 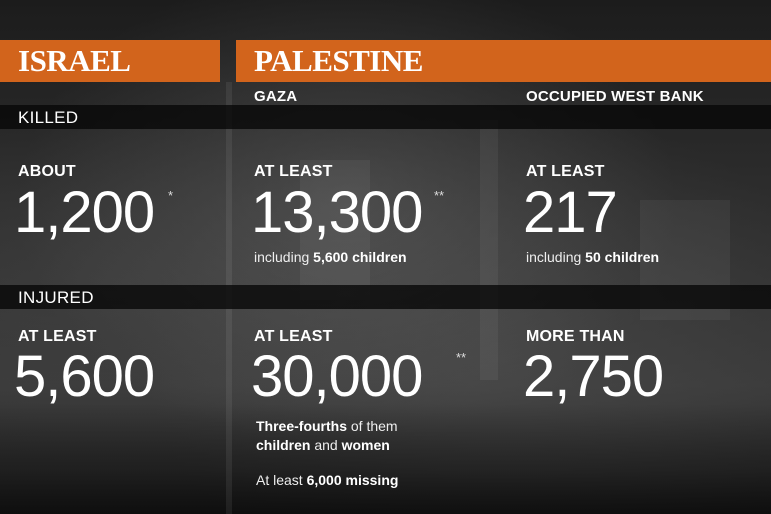 What do you see at coordinates (293, 336) in the screenshot?
I see `gaza-injured-qualifier: AT LEAST` at bounding box center [293, 336].